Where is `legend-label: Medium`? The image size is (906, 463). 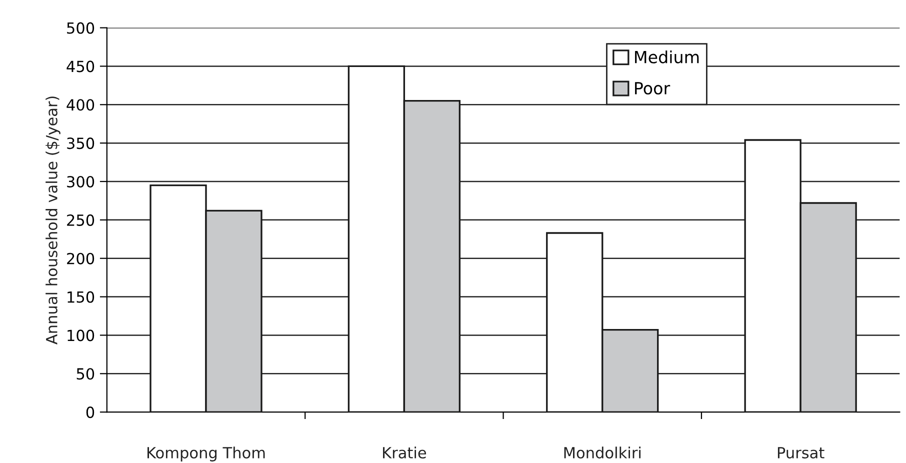
legend-label: Medium is located at coordinates (667, 57).